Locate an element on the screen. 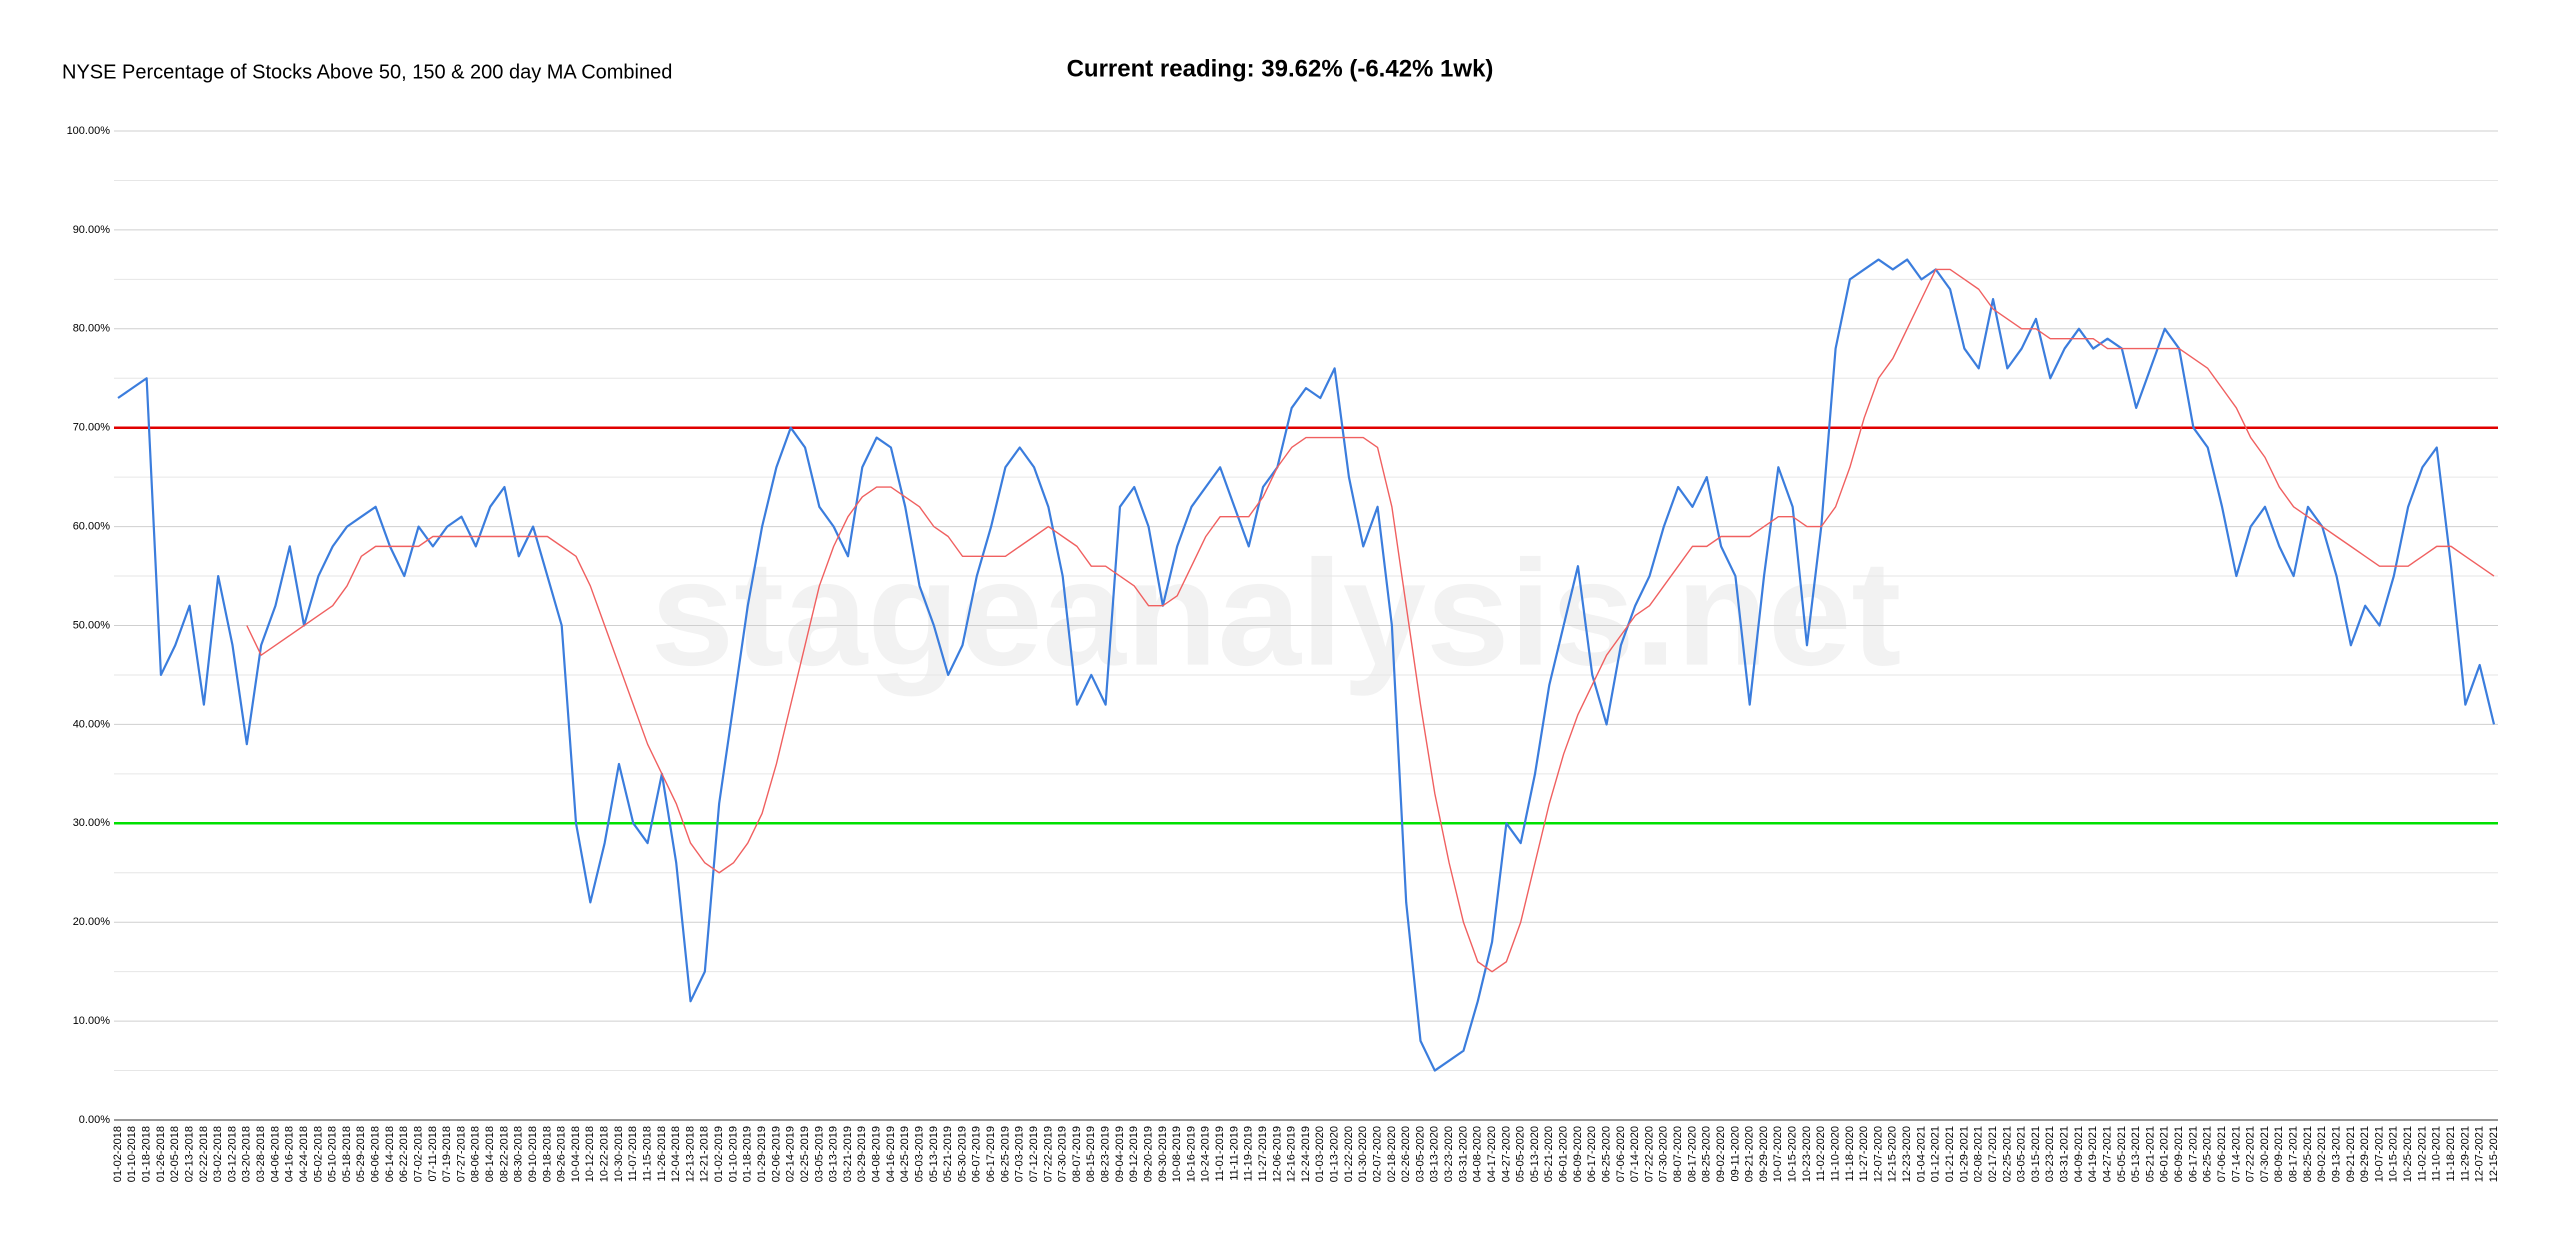  x-tick-label: 05-02-2018 is located at coordinates (318, 1154).